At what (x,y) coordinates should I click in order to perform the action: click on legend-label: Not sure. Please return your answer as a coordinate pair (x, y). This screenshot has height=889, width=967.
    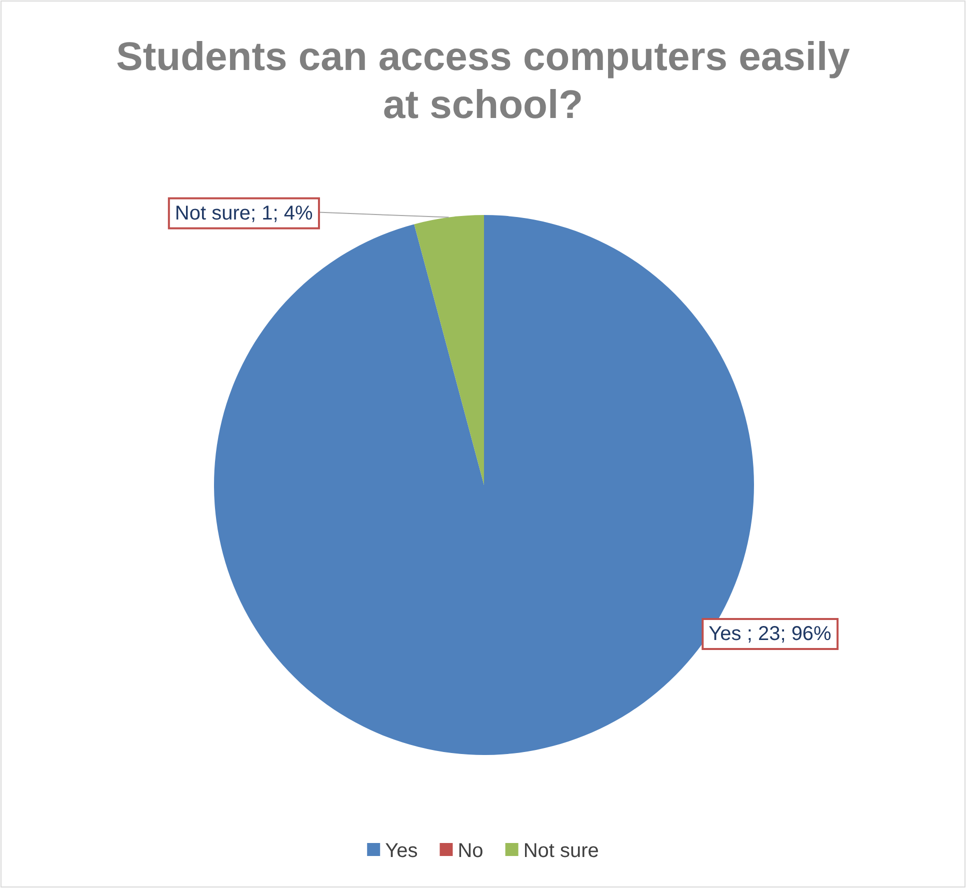
    Looking at the image, I should click on (561, 851).